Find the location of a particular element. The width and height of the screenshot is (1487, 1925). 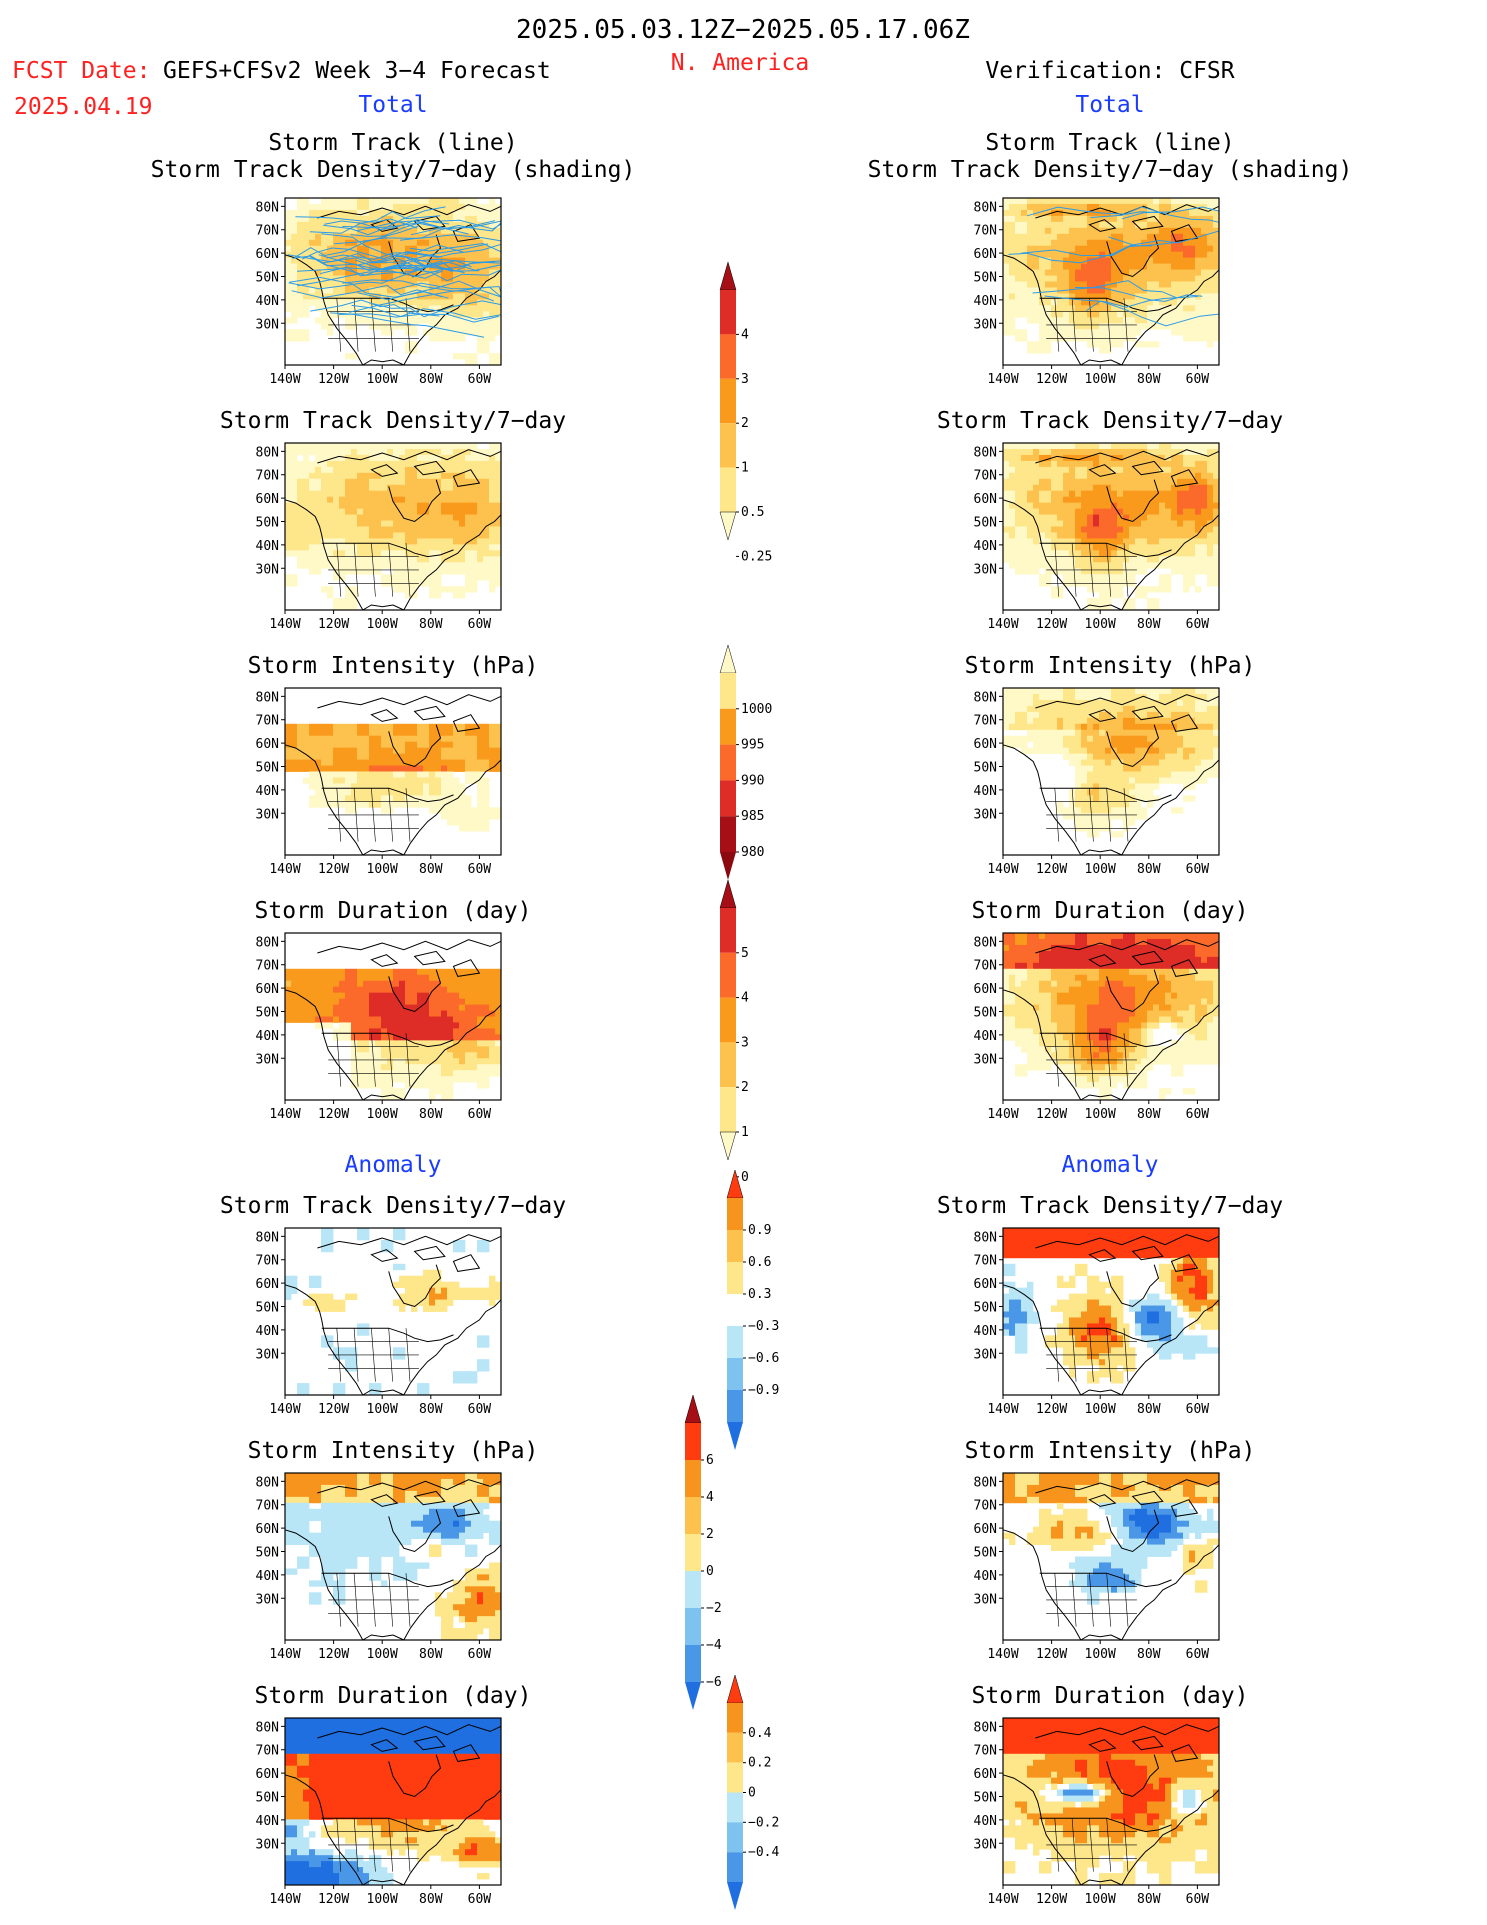

lon-tick-label: 80W is located at coordinates (431, 869).